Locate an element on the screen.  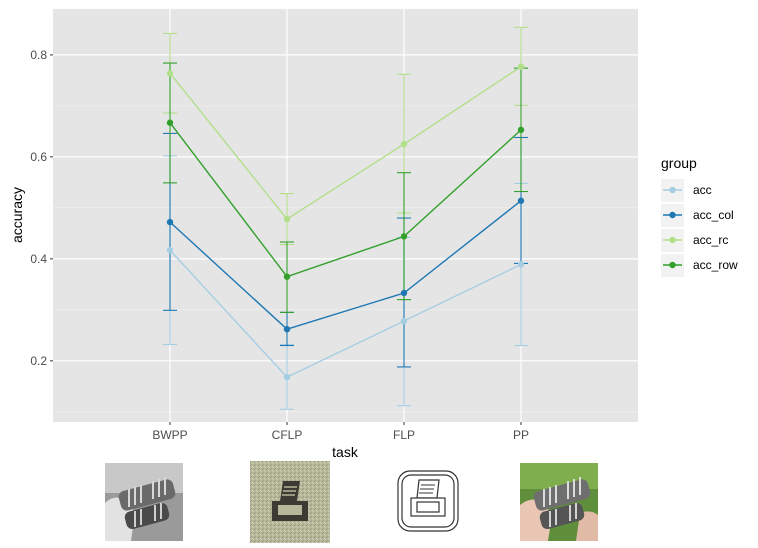
legend-label: acc_row is located at coordinates (715, 265).